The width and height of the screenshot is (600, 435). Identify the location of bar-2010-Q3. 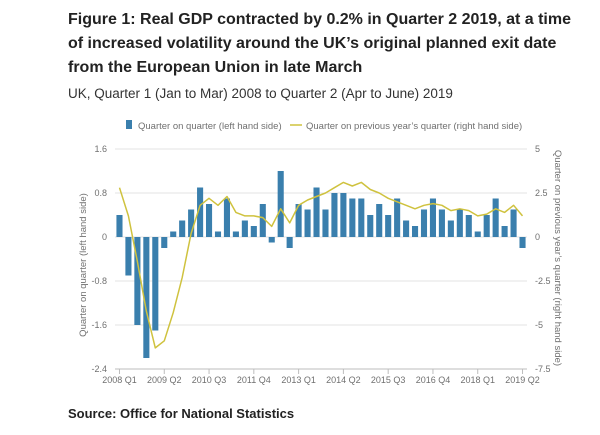
(209, 220).